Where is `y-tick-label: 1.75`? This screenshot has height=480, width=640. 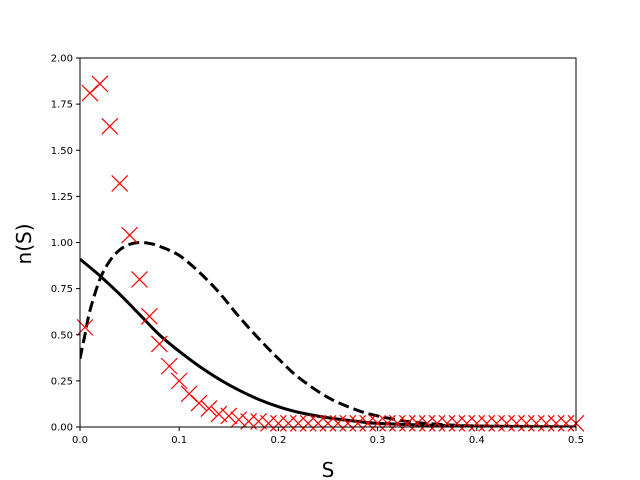 y-tick-label: 1.75 is located at coordinates (62, 105).